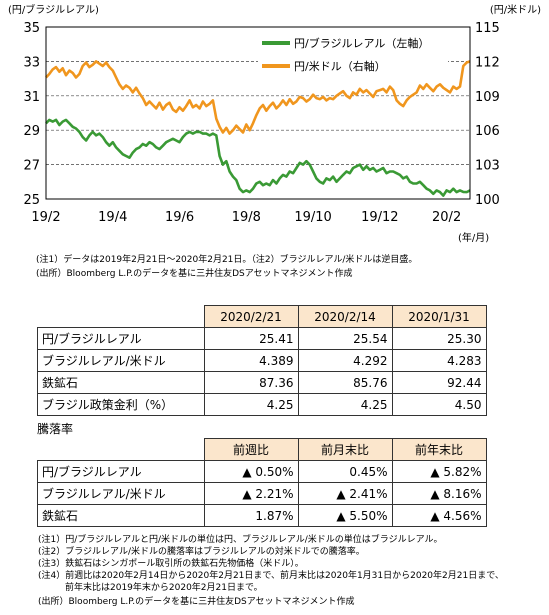 The image size is (549, 615). I want to click on y-right-tick-label: 115, so click(487, 28).